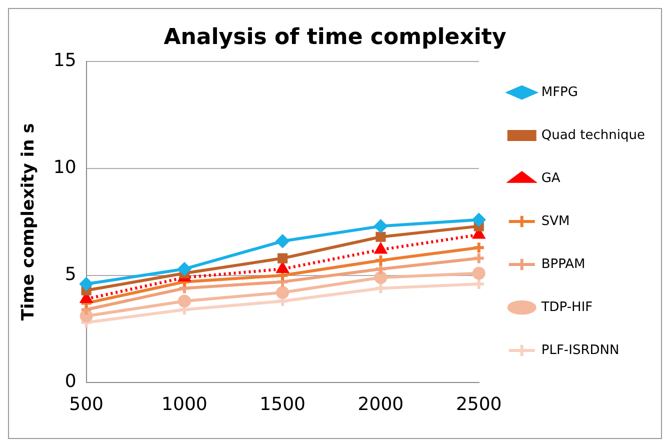 The width and height of the screenshot is (670, 447). What do you see at coordinates (550, 178) in the screenshot?
I see `legend-label: GA` at bounding box center [550, 178].